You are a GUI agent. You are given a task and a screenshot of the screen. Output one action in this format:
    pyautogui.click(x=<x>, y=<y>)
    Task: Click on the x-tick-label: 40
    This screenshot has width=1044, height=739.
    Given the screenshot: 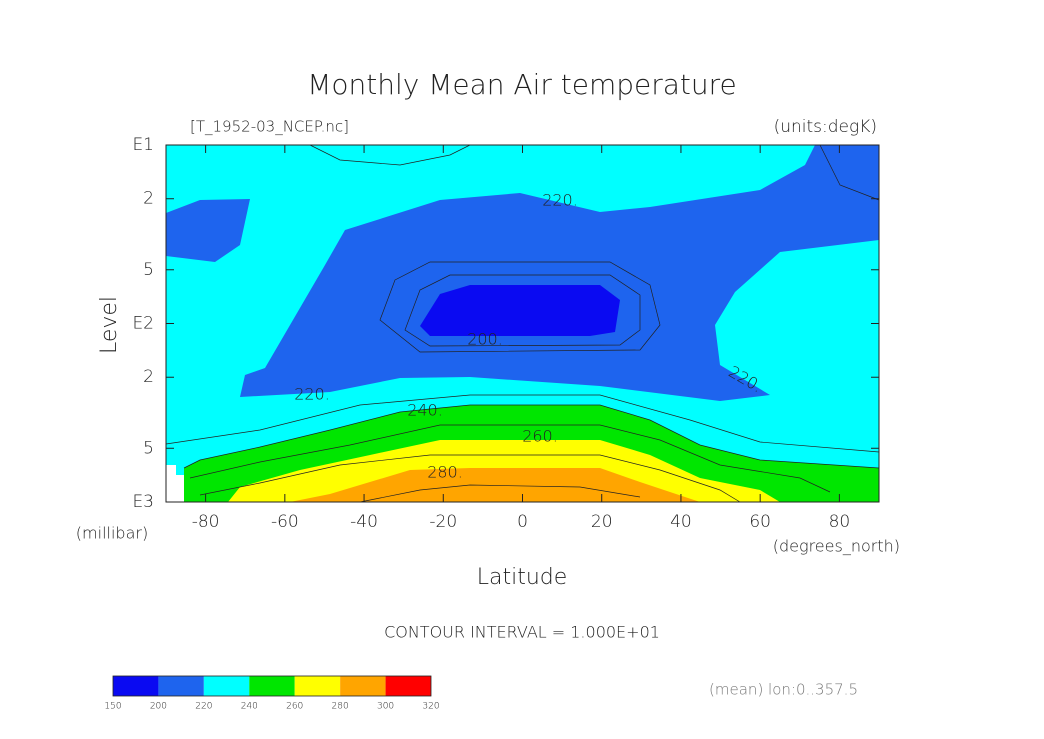 What is the action you would take?
    pyautogui.click(x=681, y=522)
    